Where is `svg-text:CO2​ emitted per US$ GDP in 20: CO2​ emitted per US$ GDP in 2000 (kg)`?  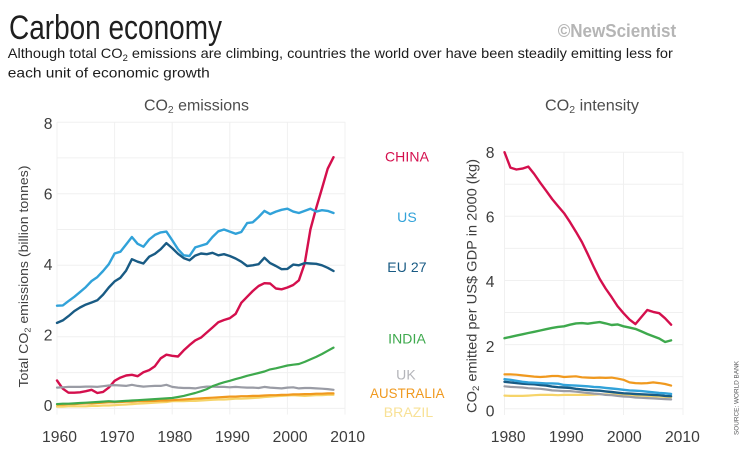
svg-text:CO2​ emitted per US$ GDP in 20: CO2​ emitted per US$ GDP in 2000 (kg) is located at coordinates (473, 286).